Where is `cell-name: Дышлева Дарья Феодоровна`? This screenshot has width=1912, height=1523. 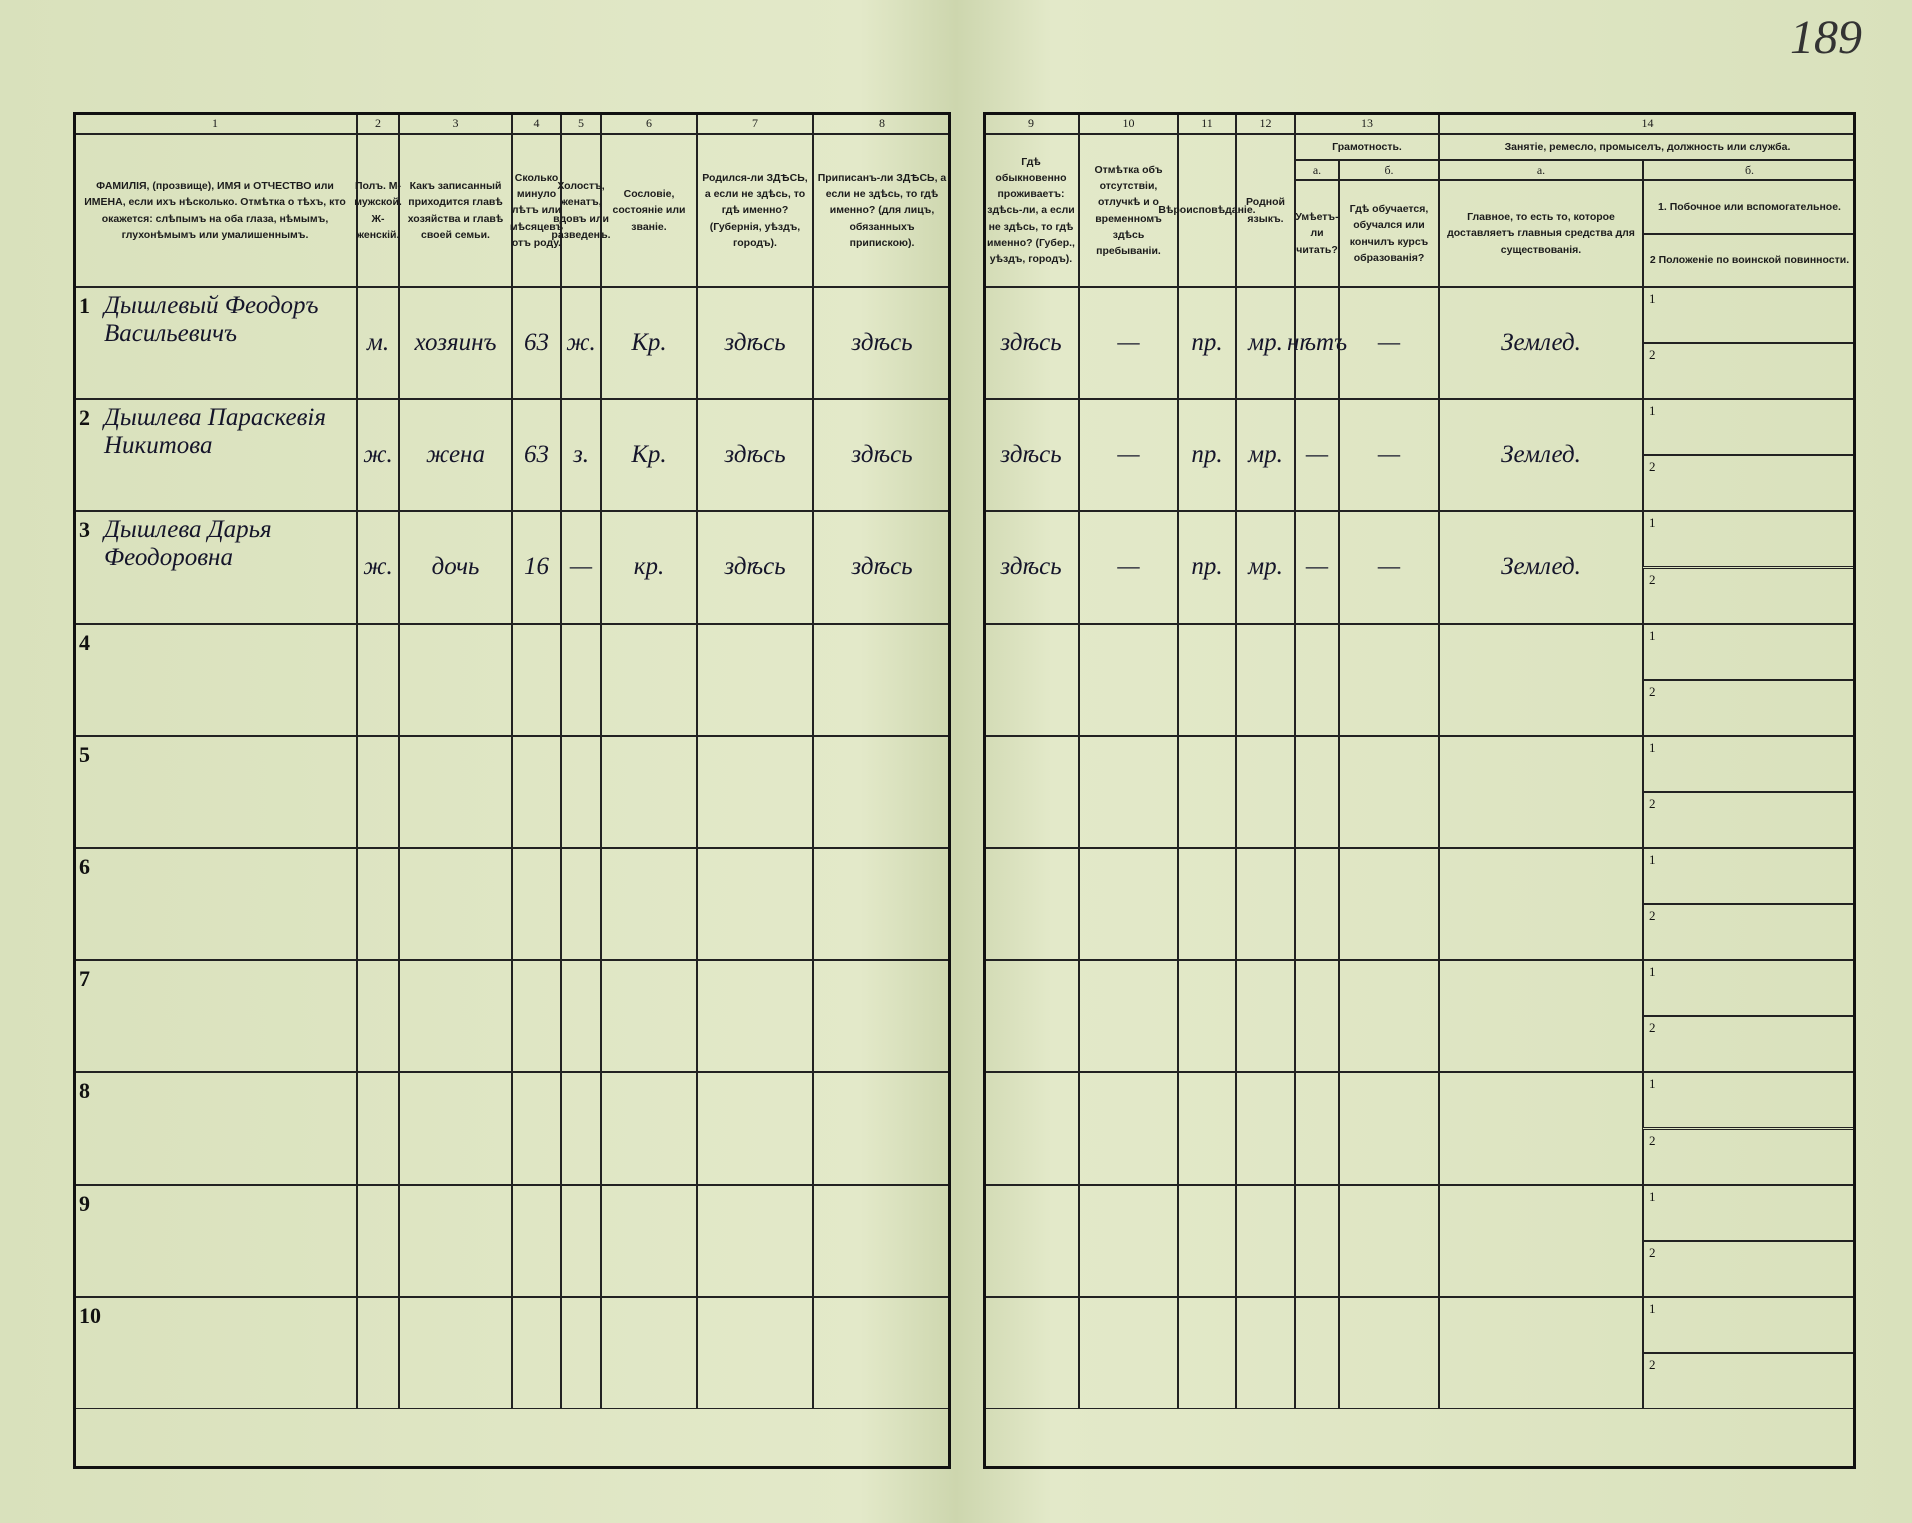
cell-name: Дышлева Дарья Феодоровна is located at coordinates (215, 567).